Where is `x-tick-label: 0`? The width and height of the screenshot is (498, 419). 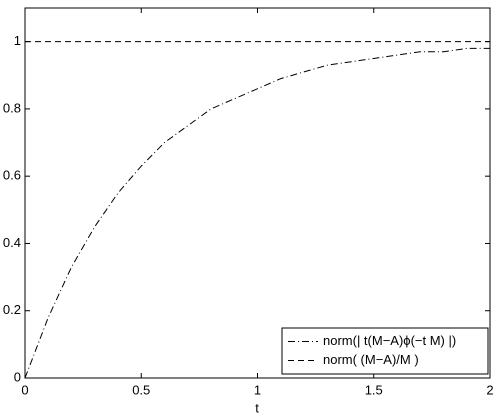 x-tick-label: 0 is located at coordinates (24, 389).